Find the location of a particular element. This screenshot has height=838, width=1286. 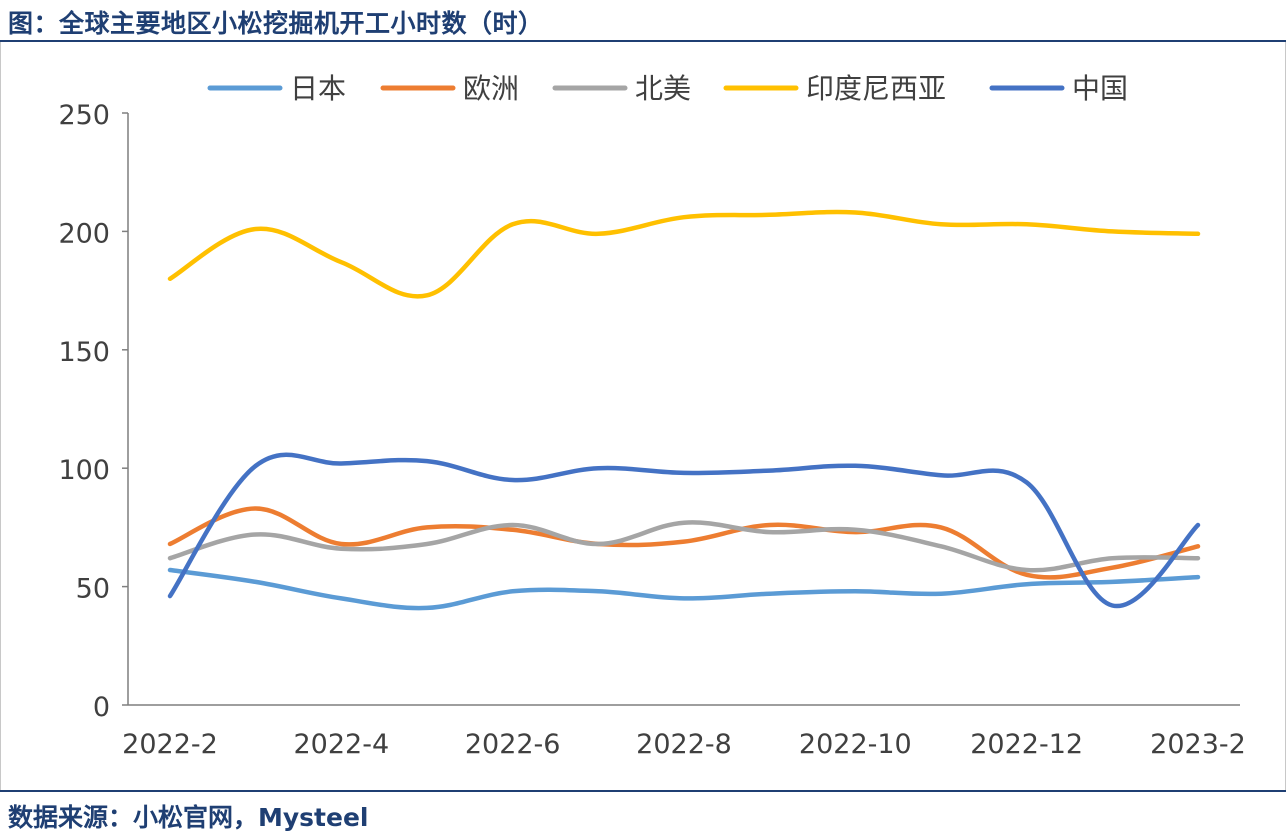

title-bar: 图：全球主要地区小松挖掘机开工小时数（时） is located at coordinates (643, 21).